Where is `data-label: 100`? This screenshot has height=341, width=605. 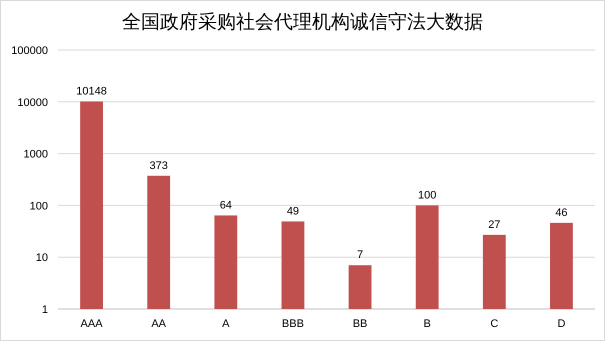 data-label: 100 is located at coordinates (427, 195).